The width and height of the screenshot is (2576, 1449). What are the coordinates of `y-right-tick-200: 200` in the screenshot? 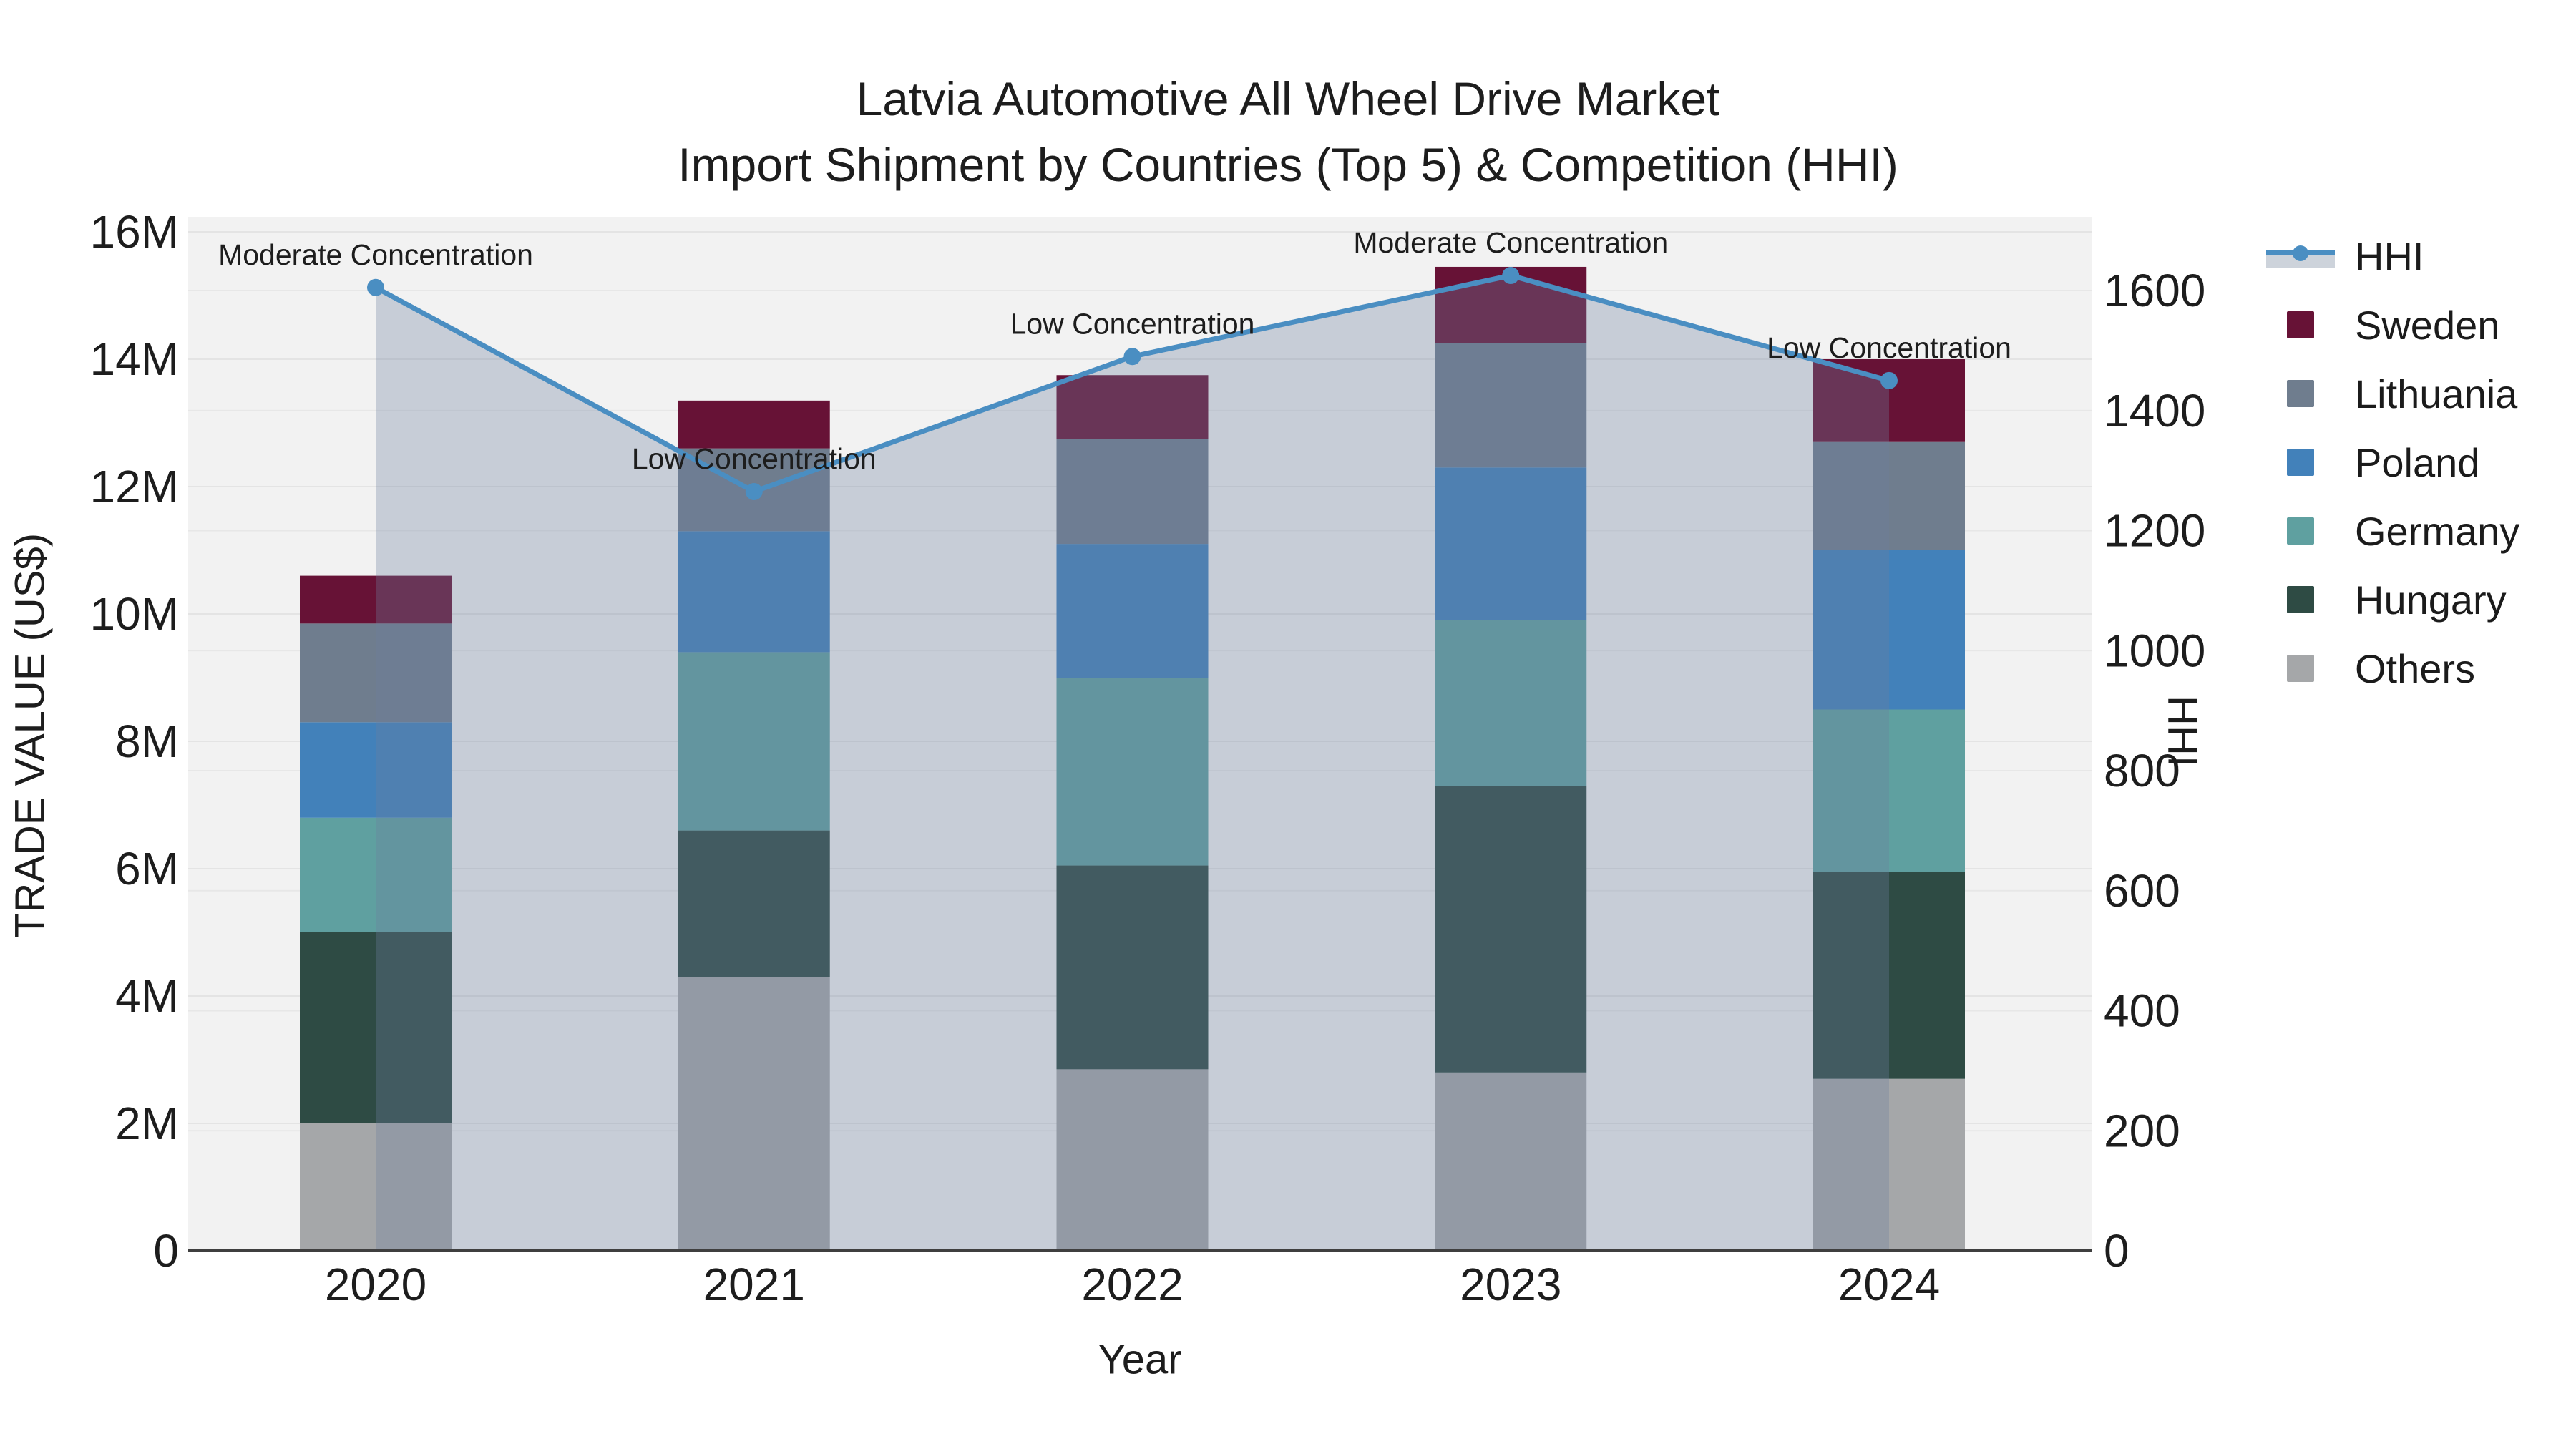 It's located at (2142, 1130).